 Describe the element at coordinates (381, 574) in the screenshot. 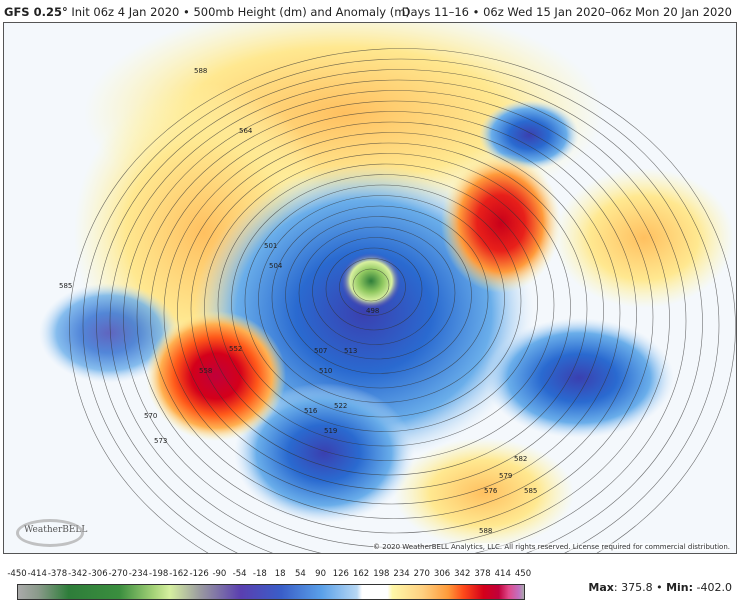

I see `colorbar-tick: 198` at that location.